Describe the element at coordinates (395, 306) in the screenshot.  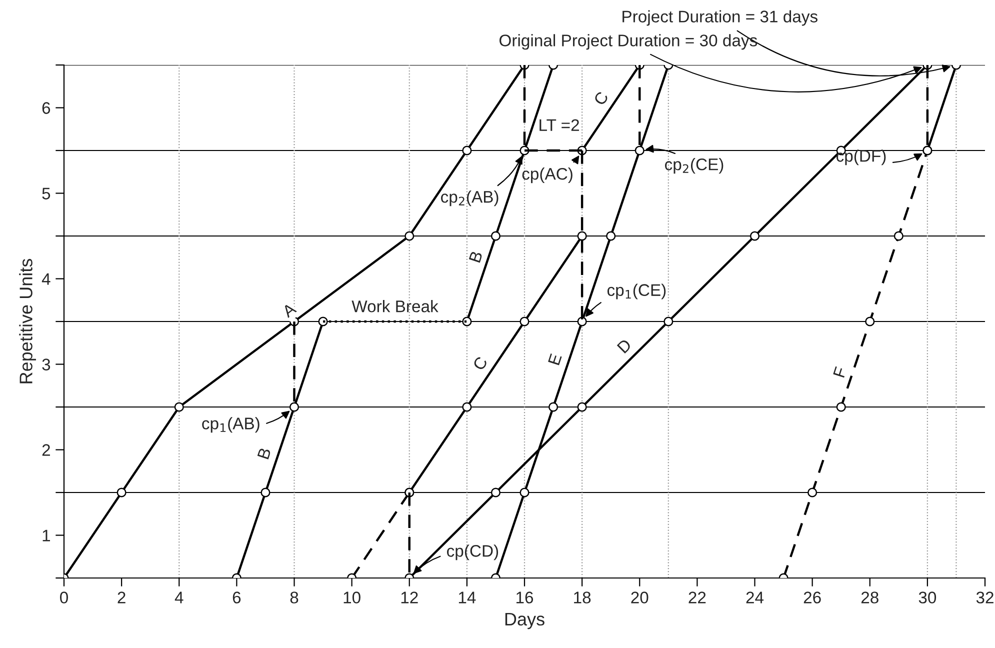
I see `annotation: Work Break` at that location.